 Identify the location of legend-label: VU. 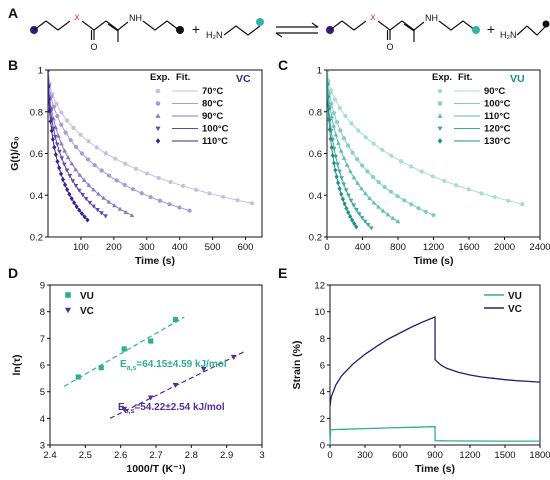
(87, 296).